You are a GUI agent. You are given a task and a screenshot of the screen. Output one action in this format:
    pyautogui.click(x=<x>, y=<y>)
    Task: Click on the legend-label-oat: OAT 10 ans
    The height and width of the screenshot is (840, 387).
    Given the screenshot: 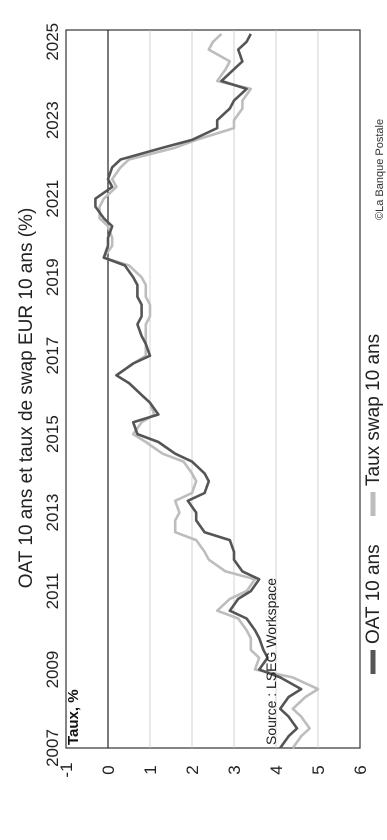 What is the action you would take?
    pyautogui.click(x=373, y=594)
    